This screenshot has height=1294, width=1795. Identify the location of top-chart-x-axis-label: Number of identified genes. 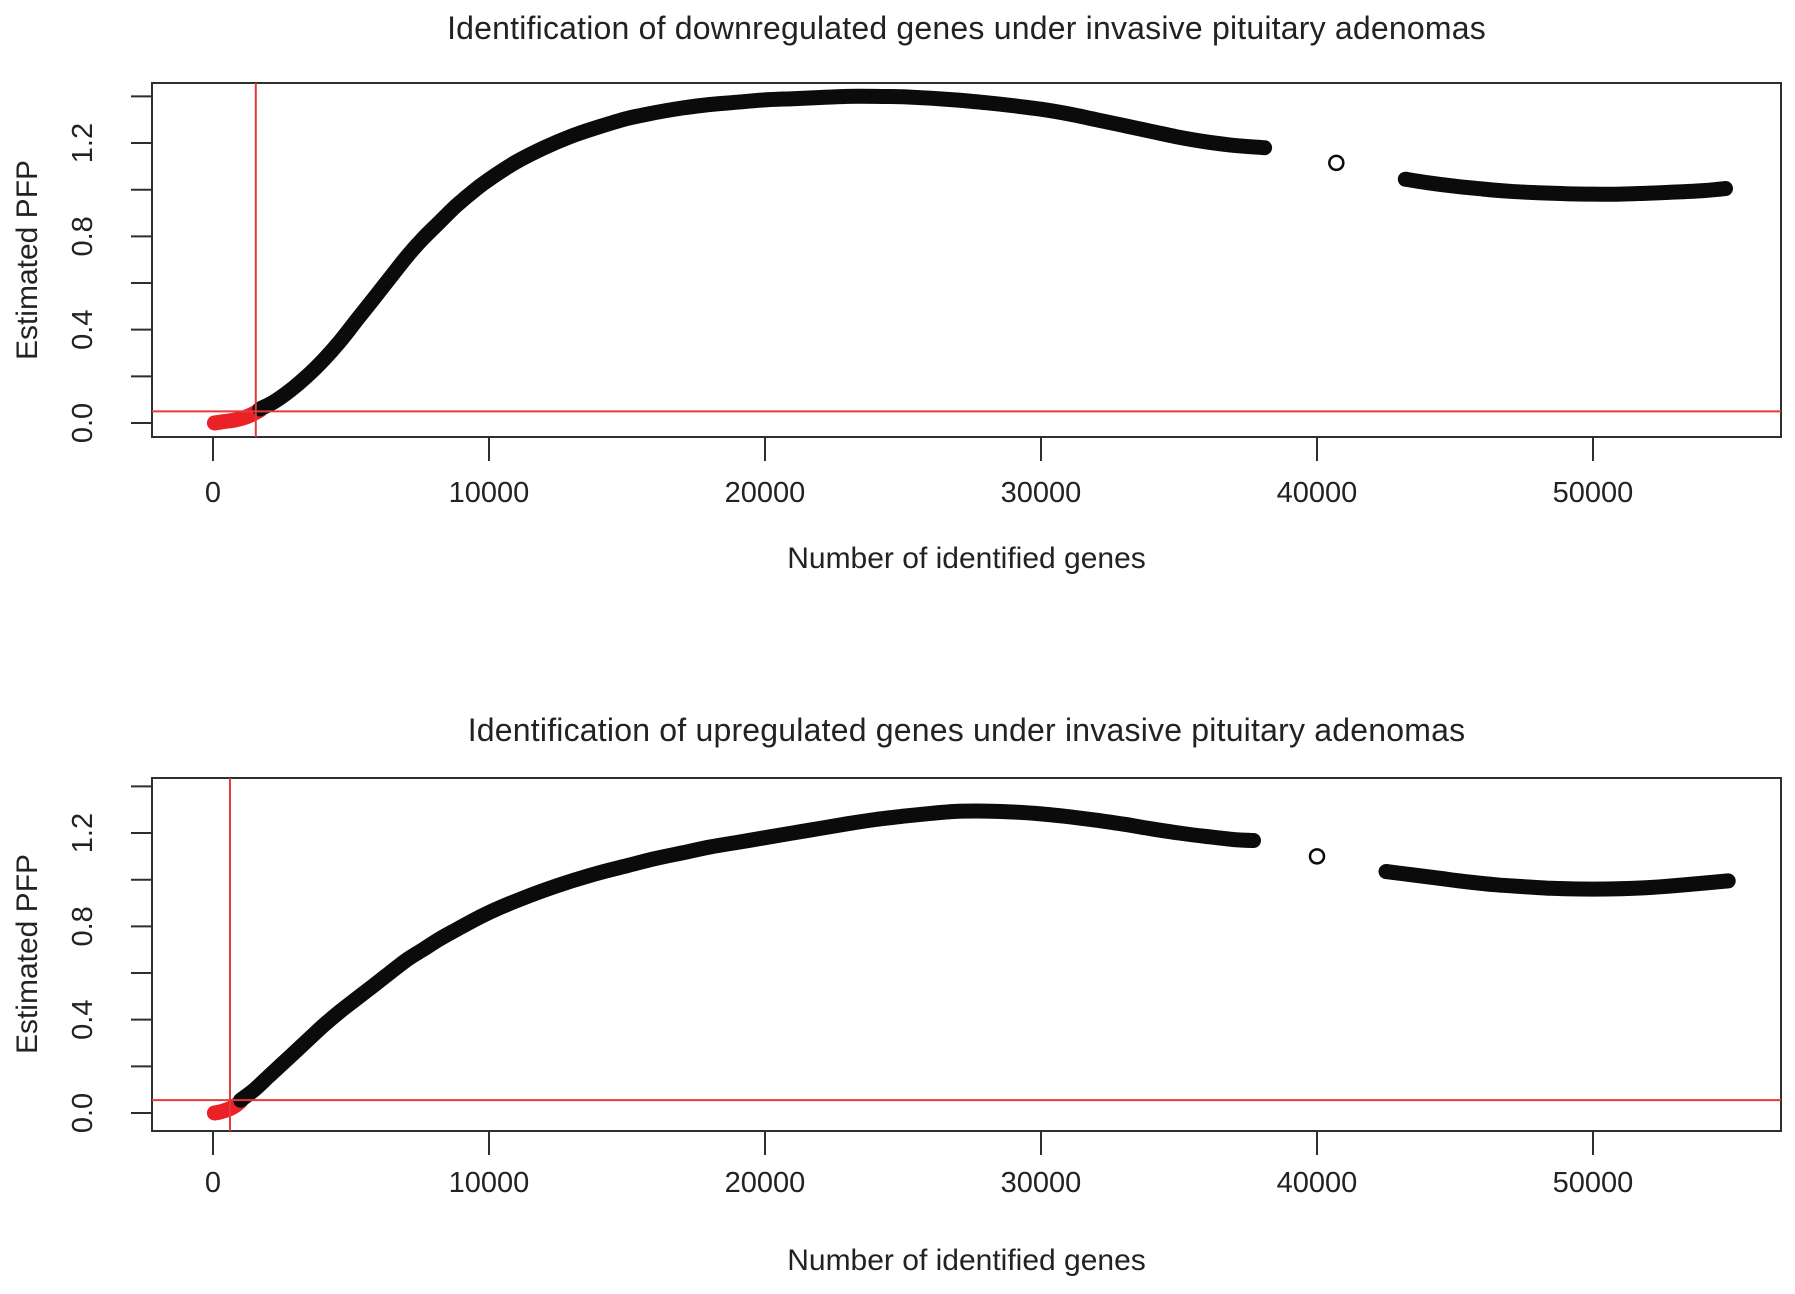
(966, 558).